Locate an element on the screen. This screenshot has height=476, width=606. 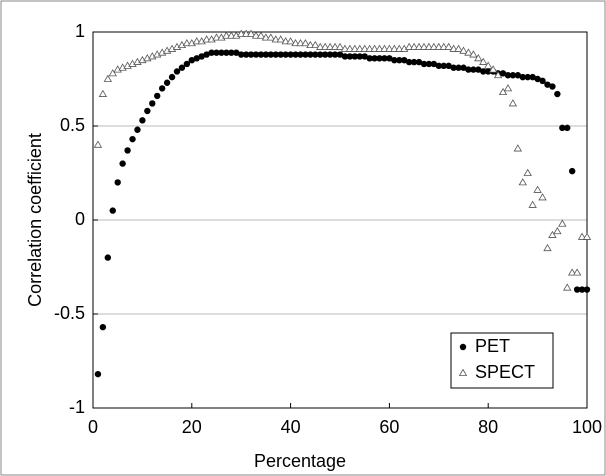
legend-label: PET is located at coordinates (492, 346).